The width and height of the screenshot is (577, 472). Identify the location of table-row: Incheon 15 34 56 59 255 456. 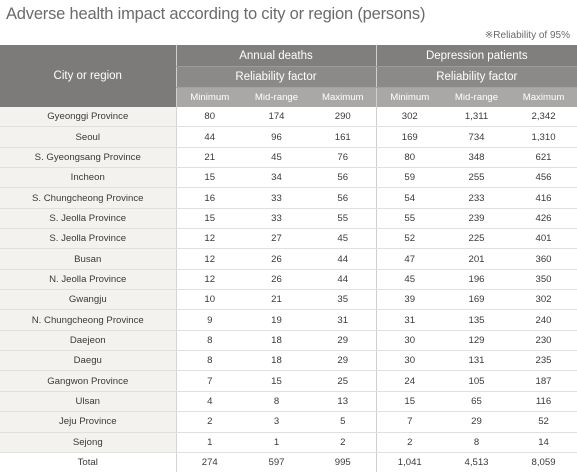
(288, 178).